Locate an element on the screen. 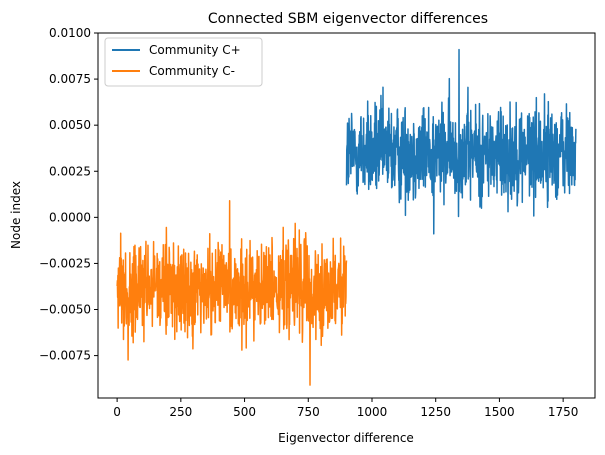 The width and height of the screenshot is (605, 455). legend-box is located at coordinates (183, 62).